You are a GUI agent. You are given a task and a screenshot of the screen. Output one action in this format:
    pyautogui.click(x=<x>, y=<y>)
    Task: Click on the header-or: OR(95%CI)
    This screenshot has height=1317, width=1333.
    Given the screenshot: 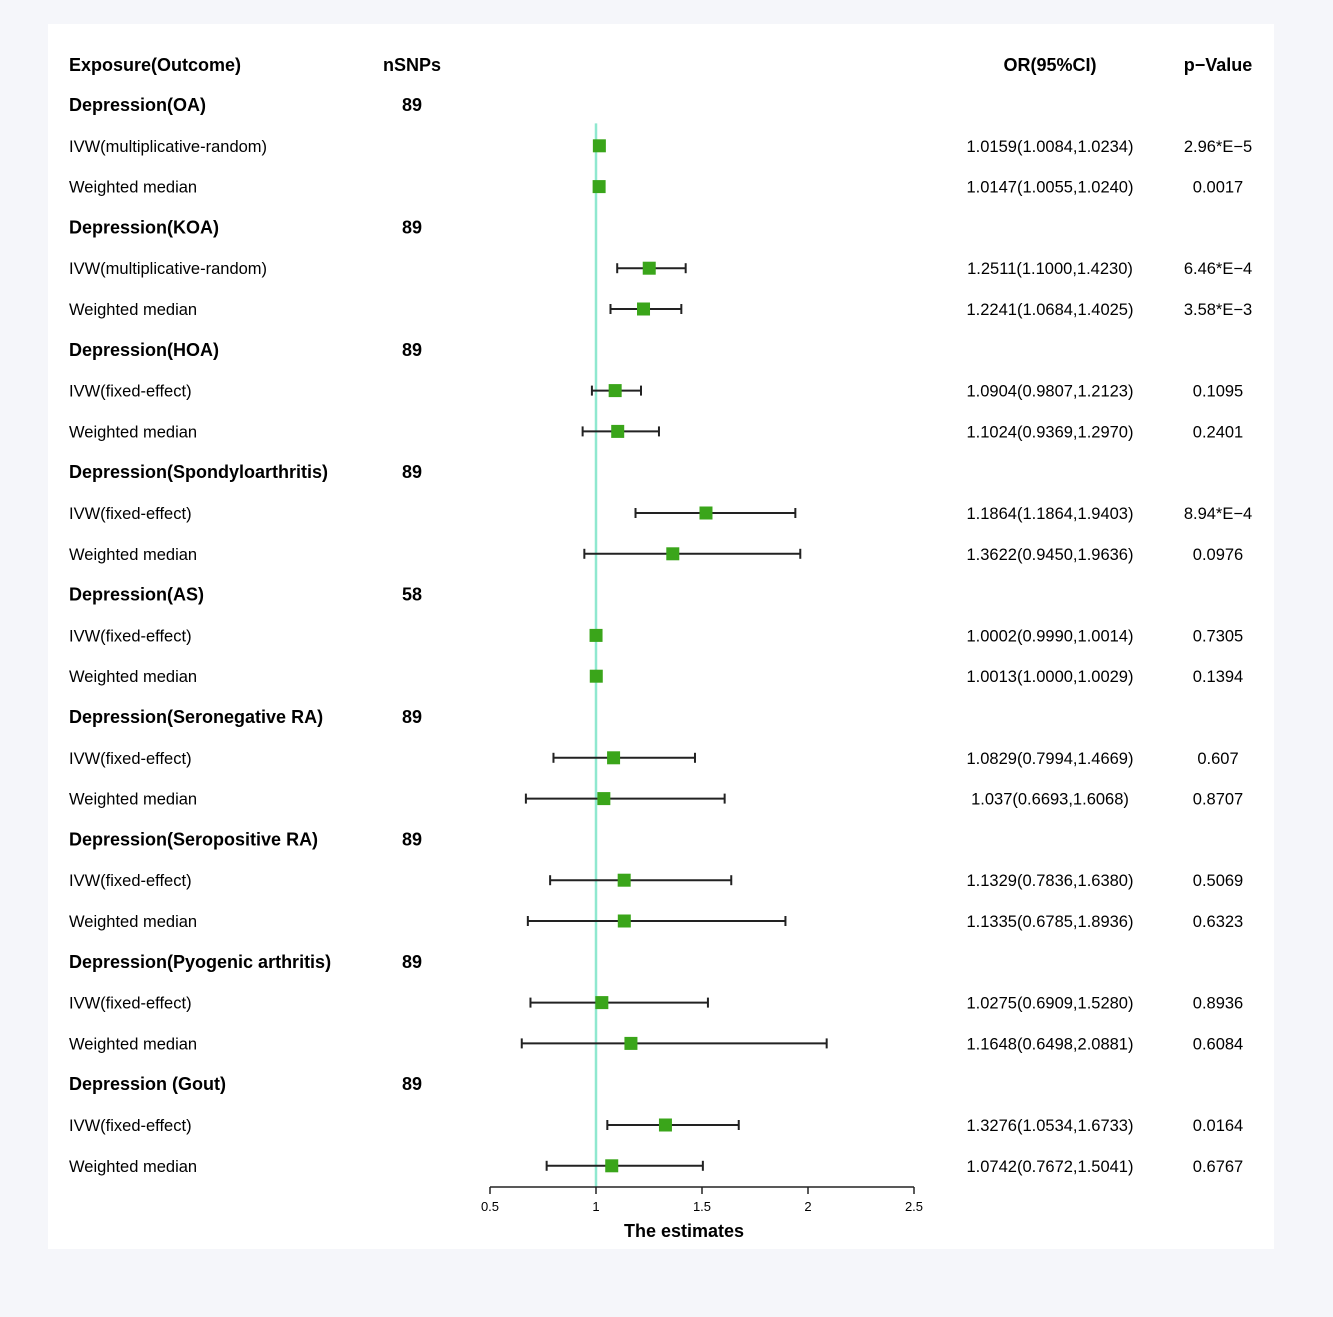 What is the action you would take?
    pyautogui.click(x=1049, y=65)
    